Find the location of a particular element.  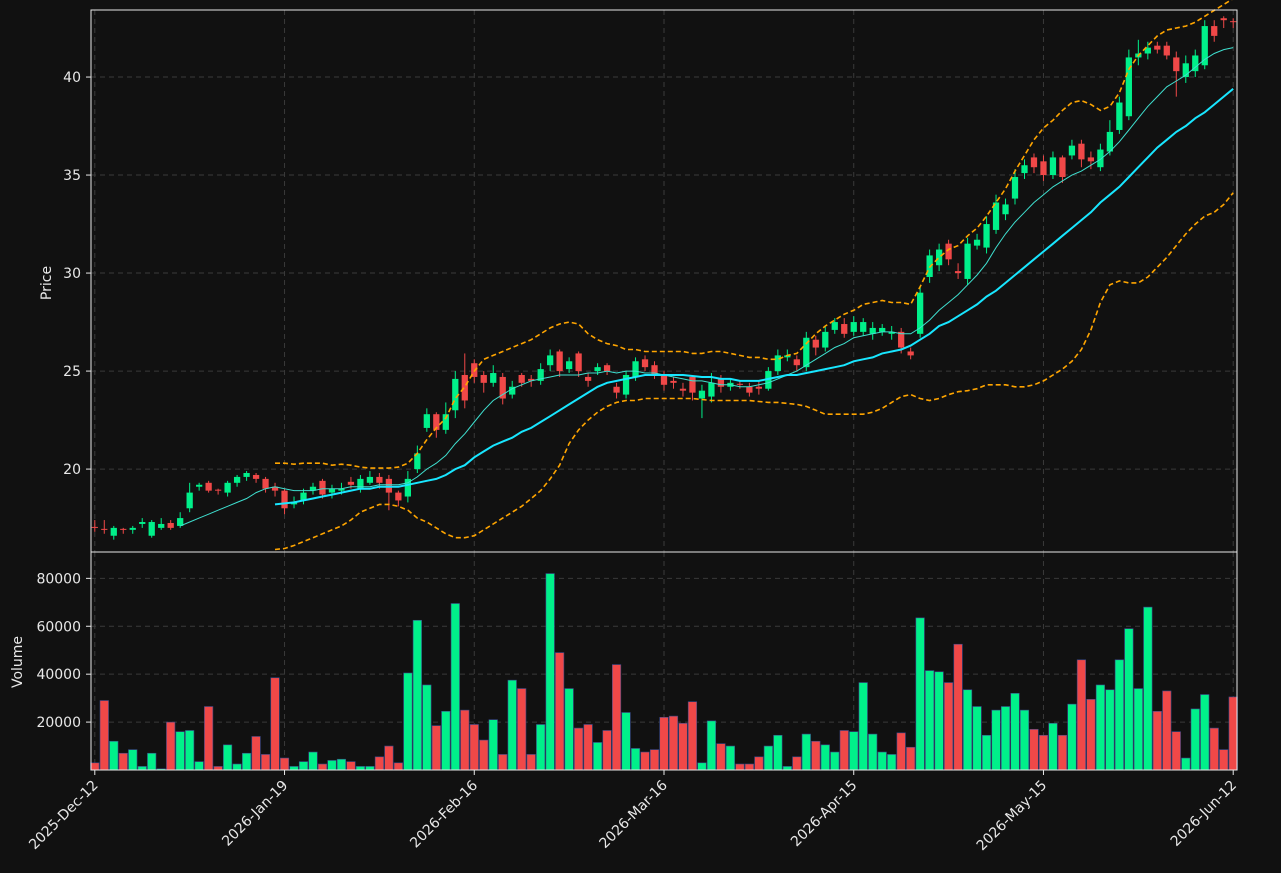

y-tick-label: 30 is located at coordinates (72, 274).